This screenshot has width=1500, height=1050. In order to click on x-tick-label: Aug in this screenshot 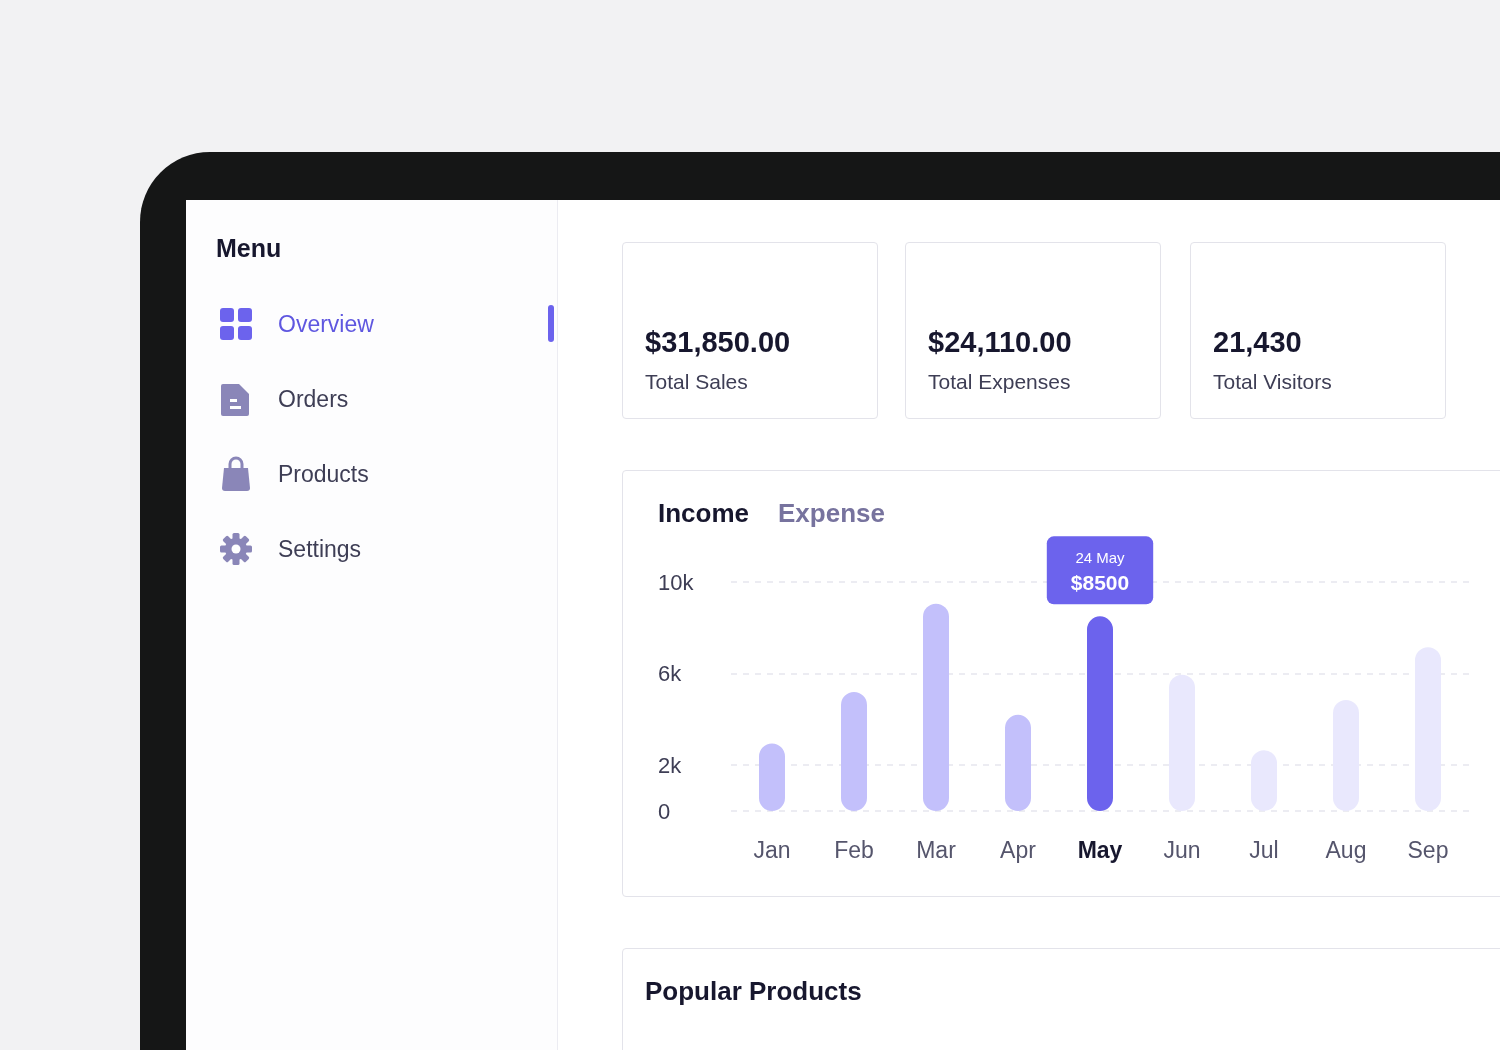, I will do `click(1346, 849)`.